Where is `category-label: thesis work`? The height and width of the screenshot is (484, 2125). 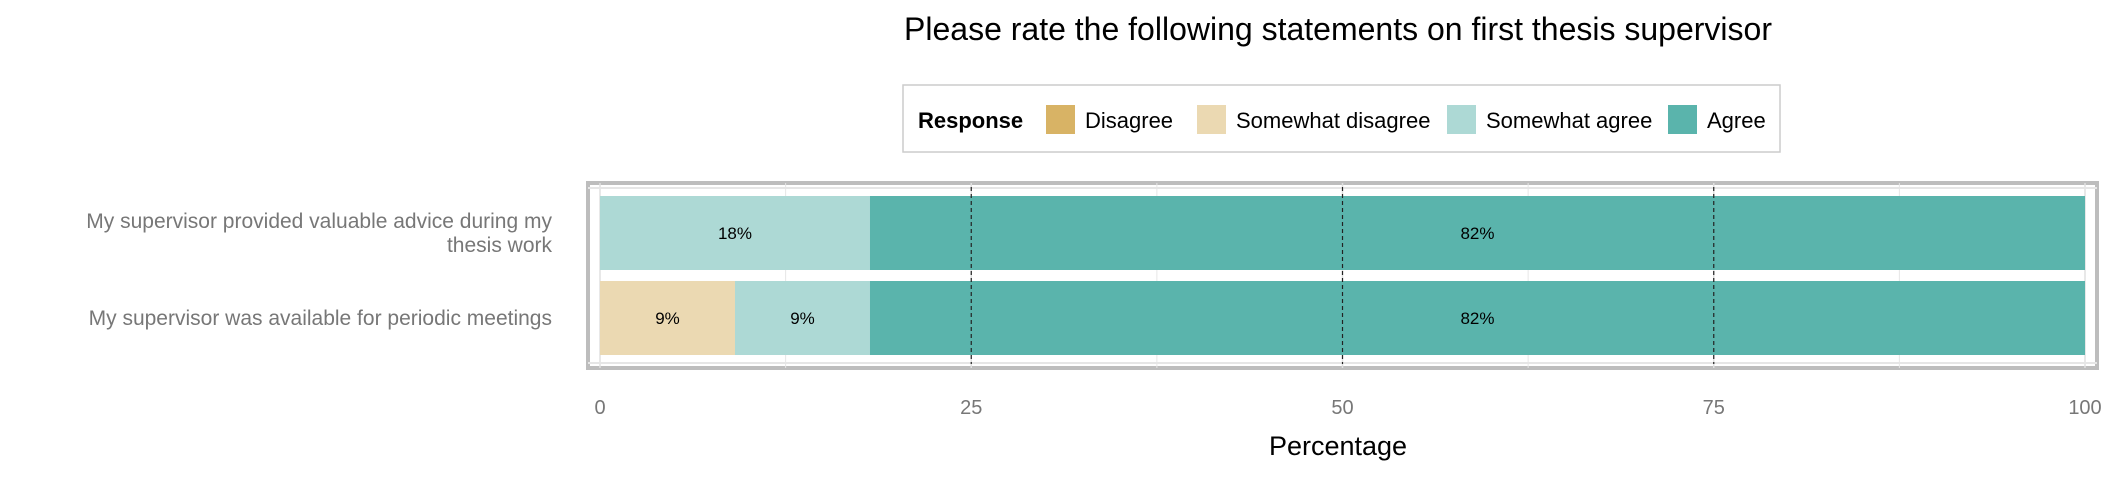 category-label: thesis work is located at coordinates (500, 245).